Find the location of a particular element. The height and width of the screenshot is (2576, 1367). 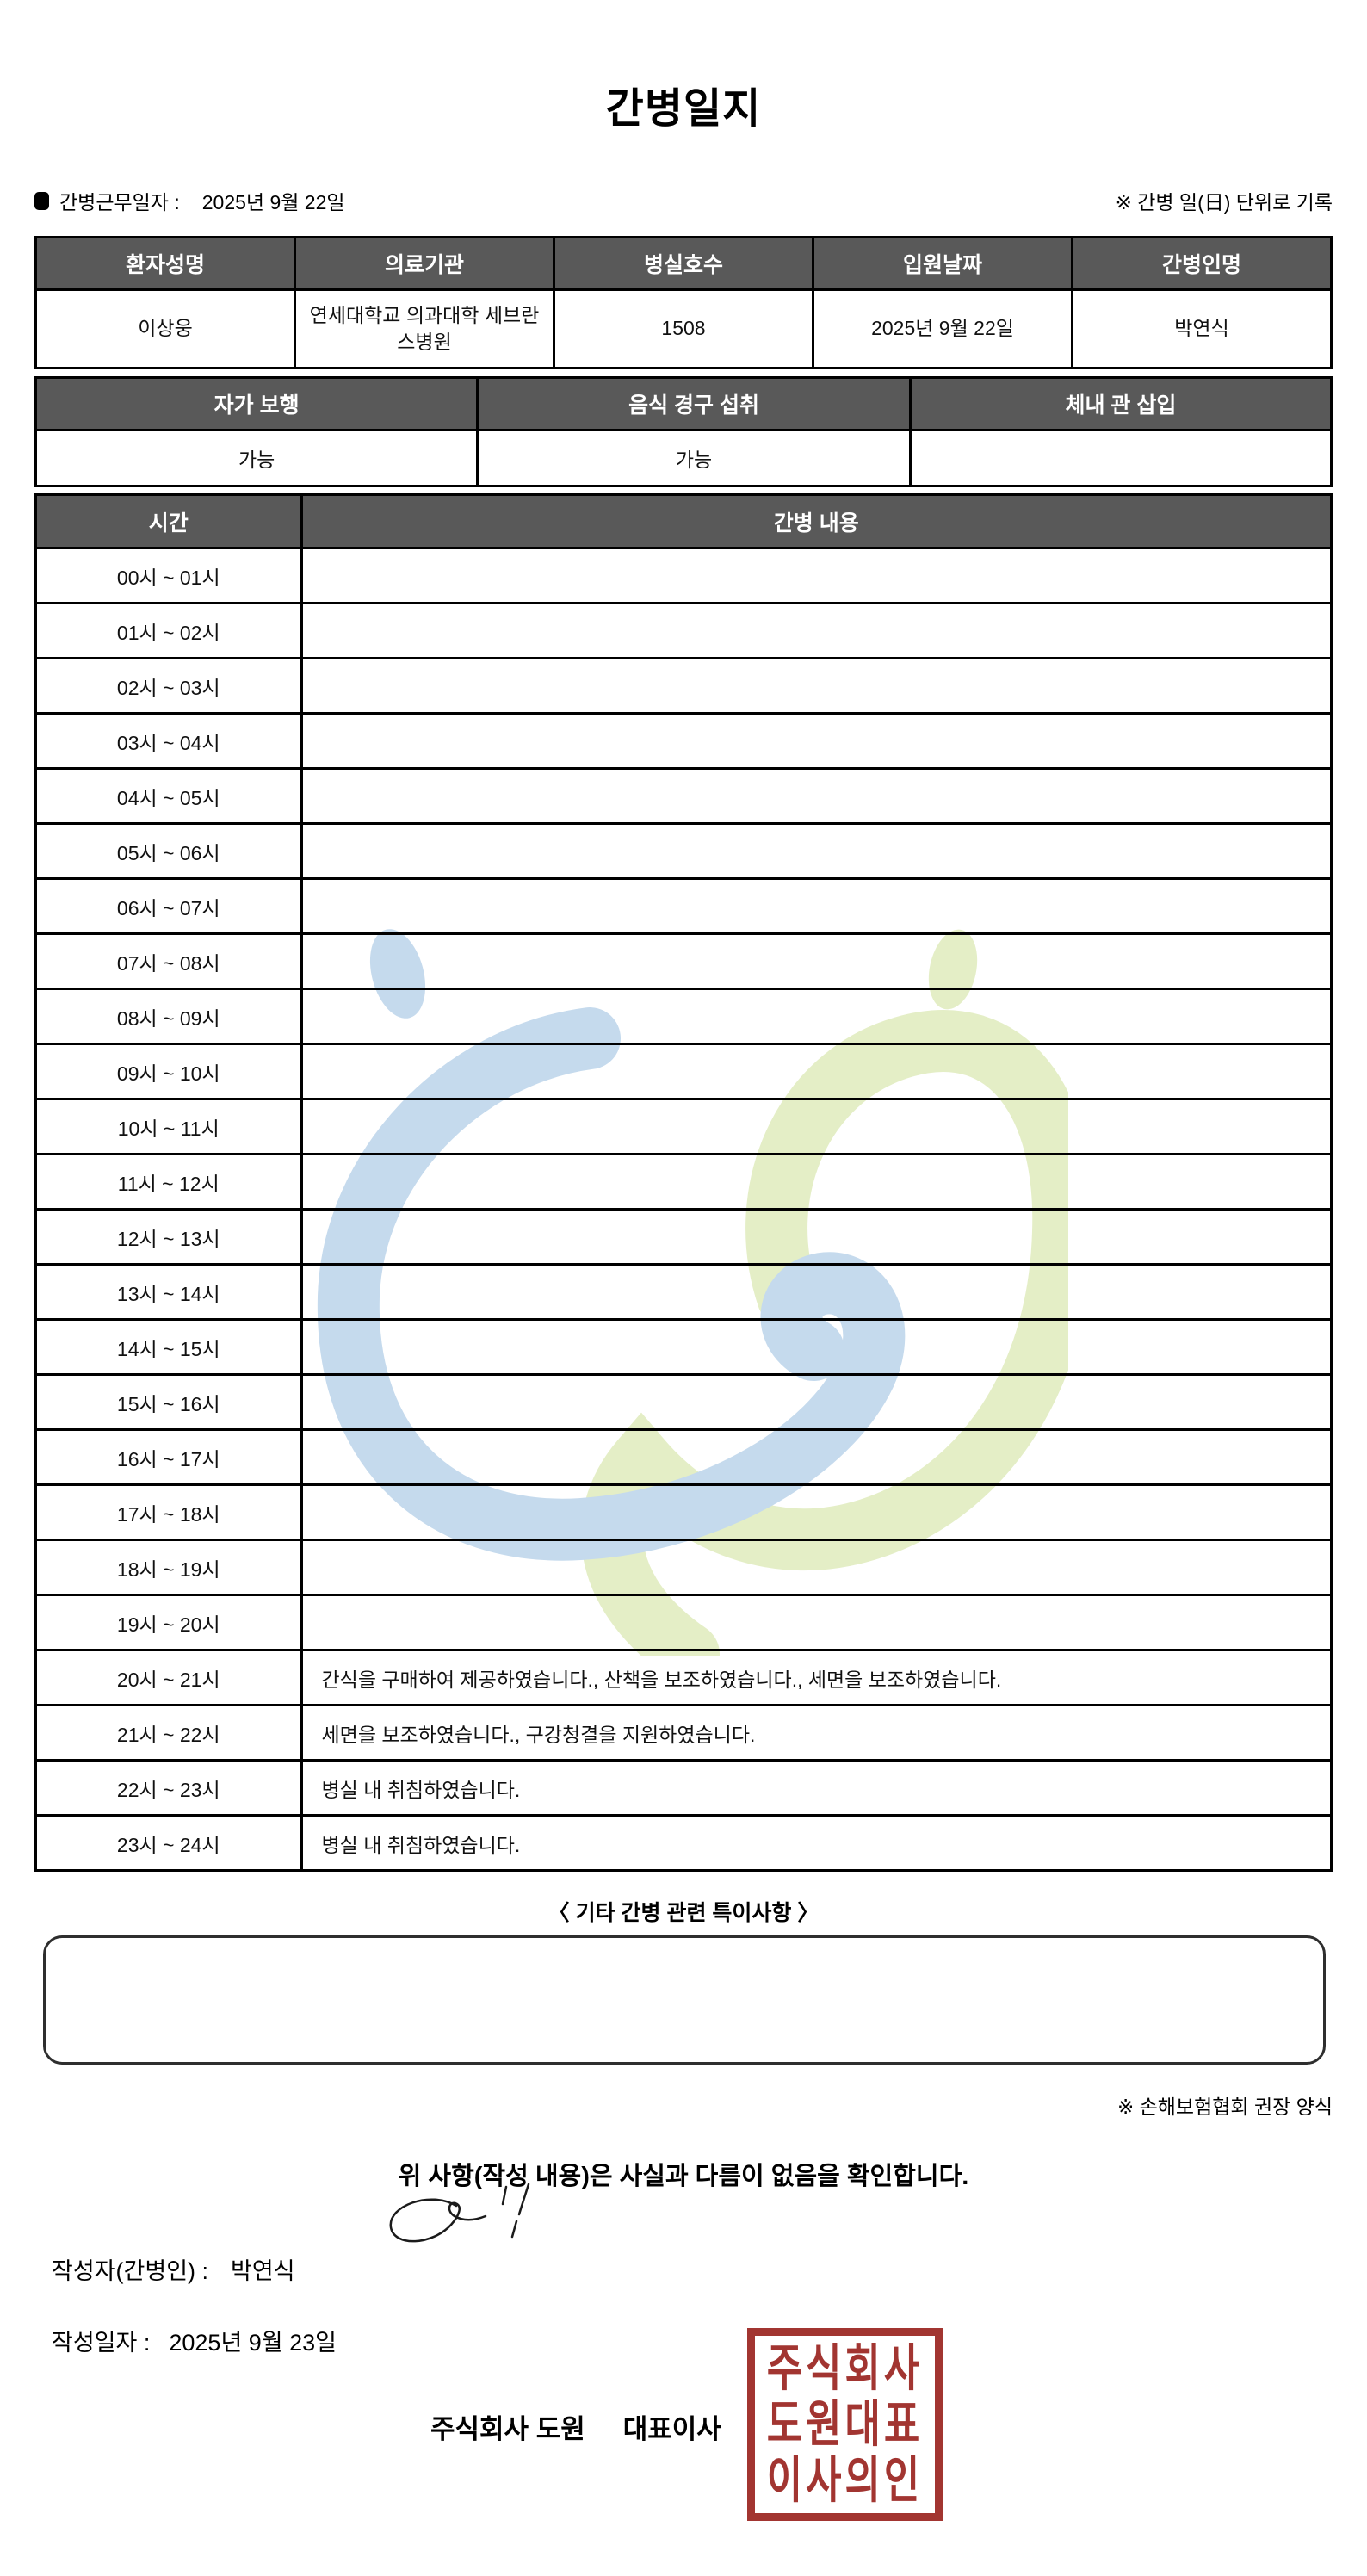

bullet-square-icon is located at coordinates (42, 200).